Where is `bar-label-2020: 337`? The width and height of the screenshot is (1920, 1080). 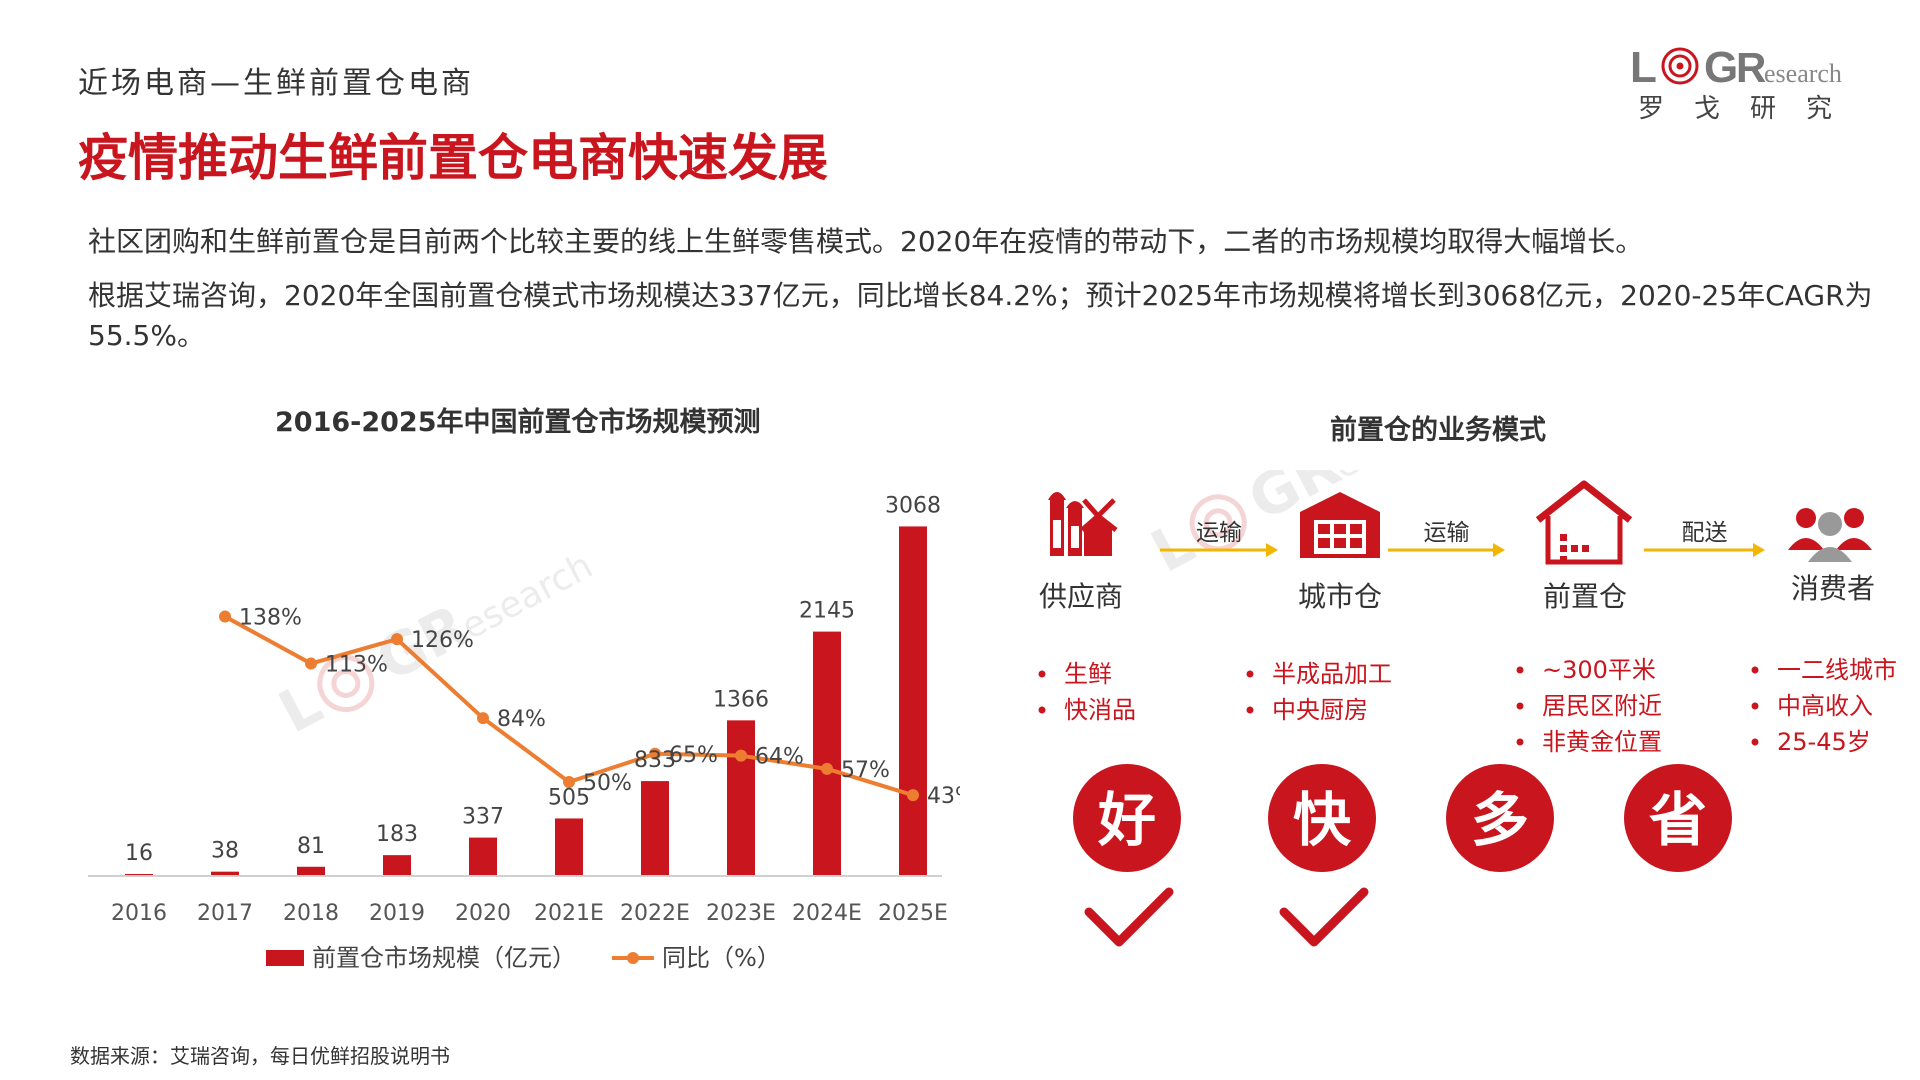
bar-label-2020: 337 is located at coordinates (483, 817).